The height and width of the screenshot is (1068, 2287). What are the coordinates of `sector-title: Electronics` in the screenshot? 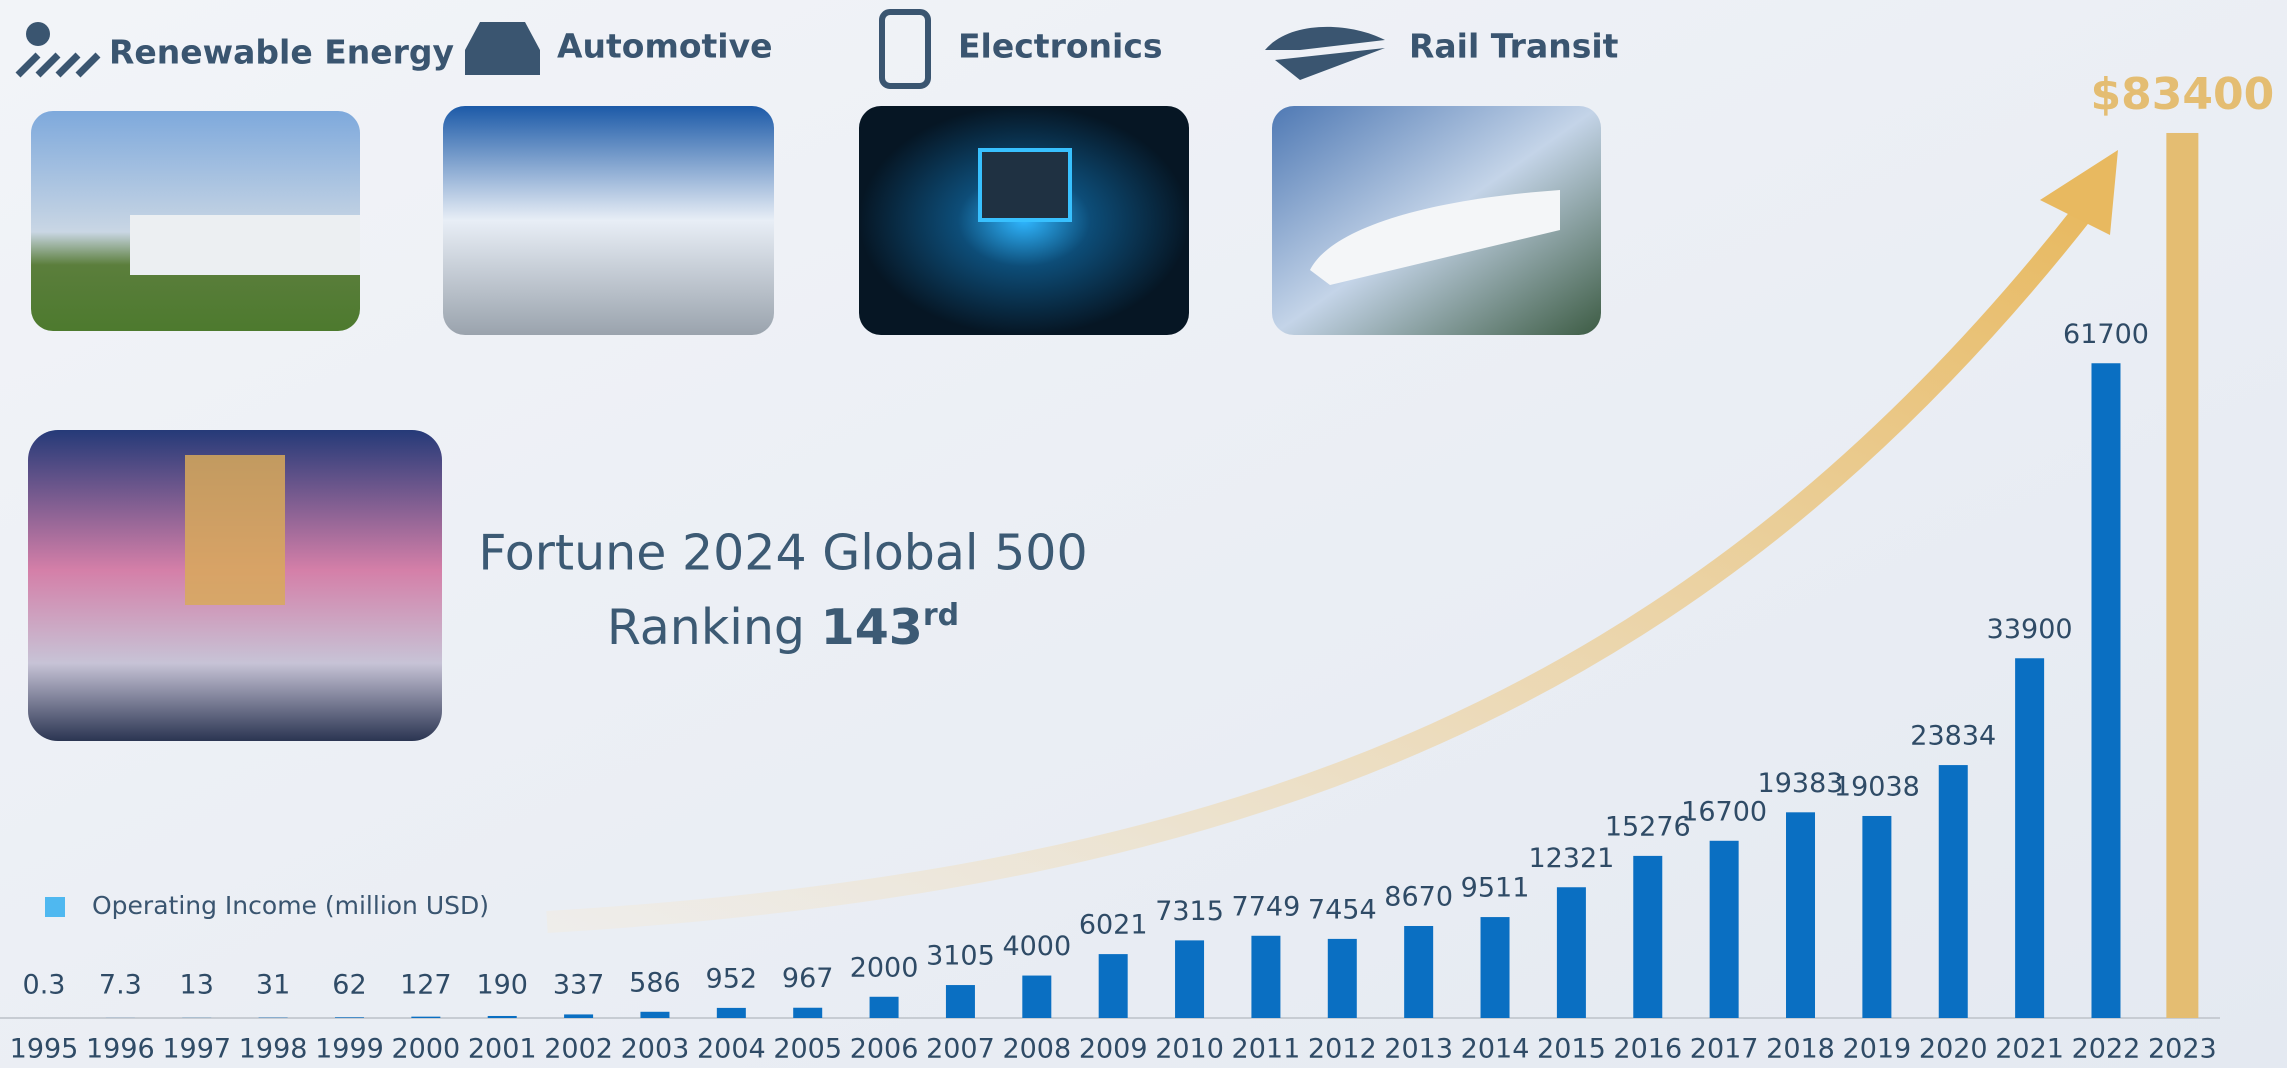 It's located at (1060, 46).